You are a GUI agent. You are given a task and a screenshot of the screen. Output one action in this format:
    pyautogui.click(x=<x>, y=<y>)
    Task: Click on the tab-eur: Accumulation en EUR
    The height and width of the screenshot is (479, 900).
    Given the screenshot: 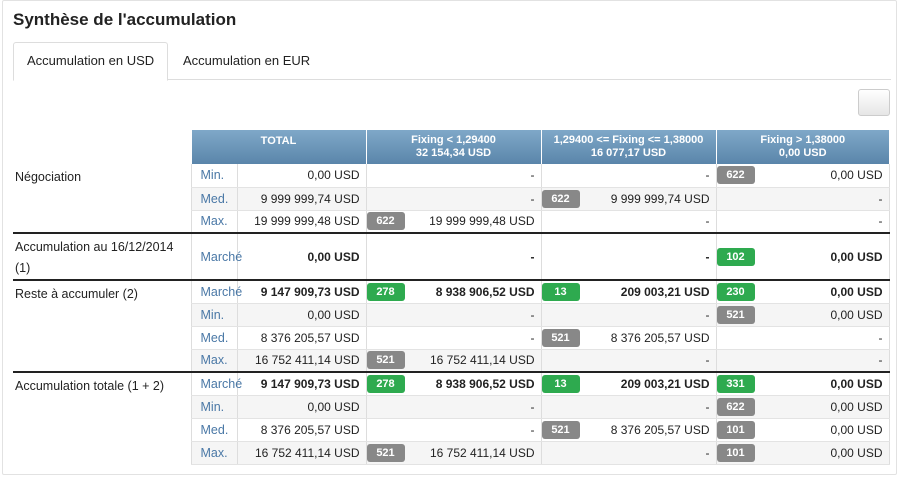 What is the action you would take?
    pyautogui.click(x=247, y=60)
    